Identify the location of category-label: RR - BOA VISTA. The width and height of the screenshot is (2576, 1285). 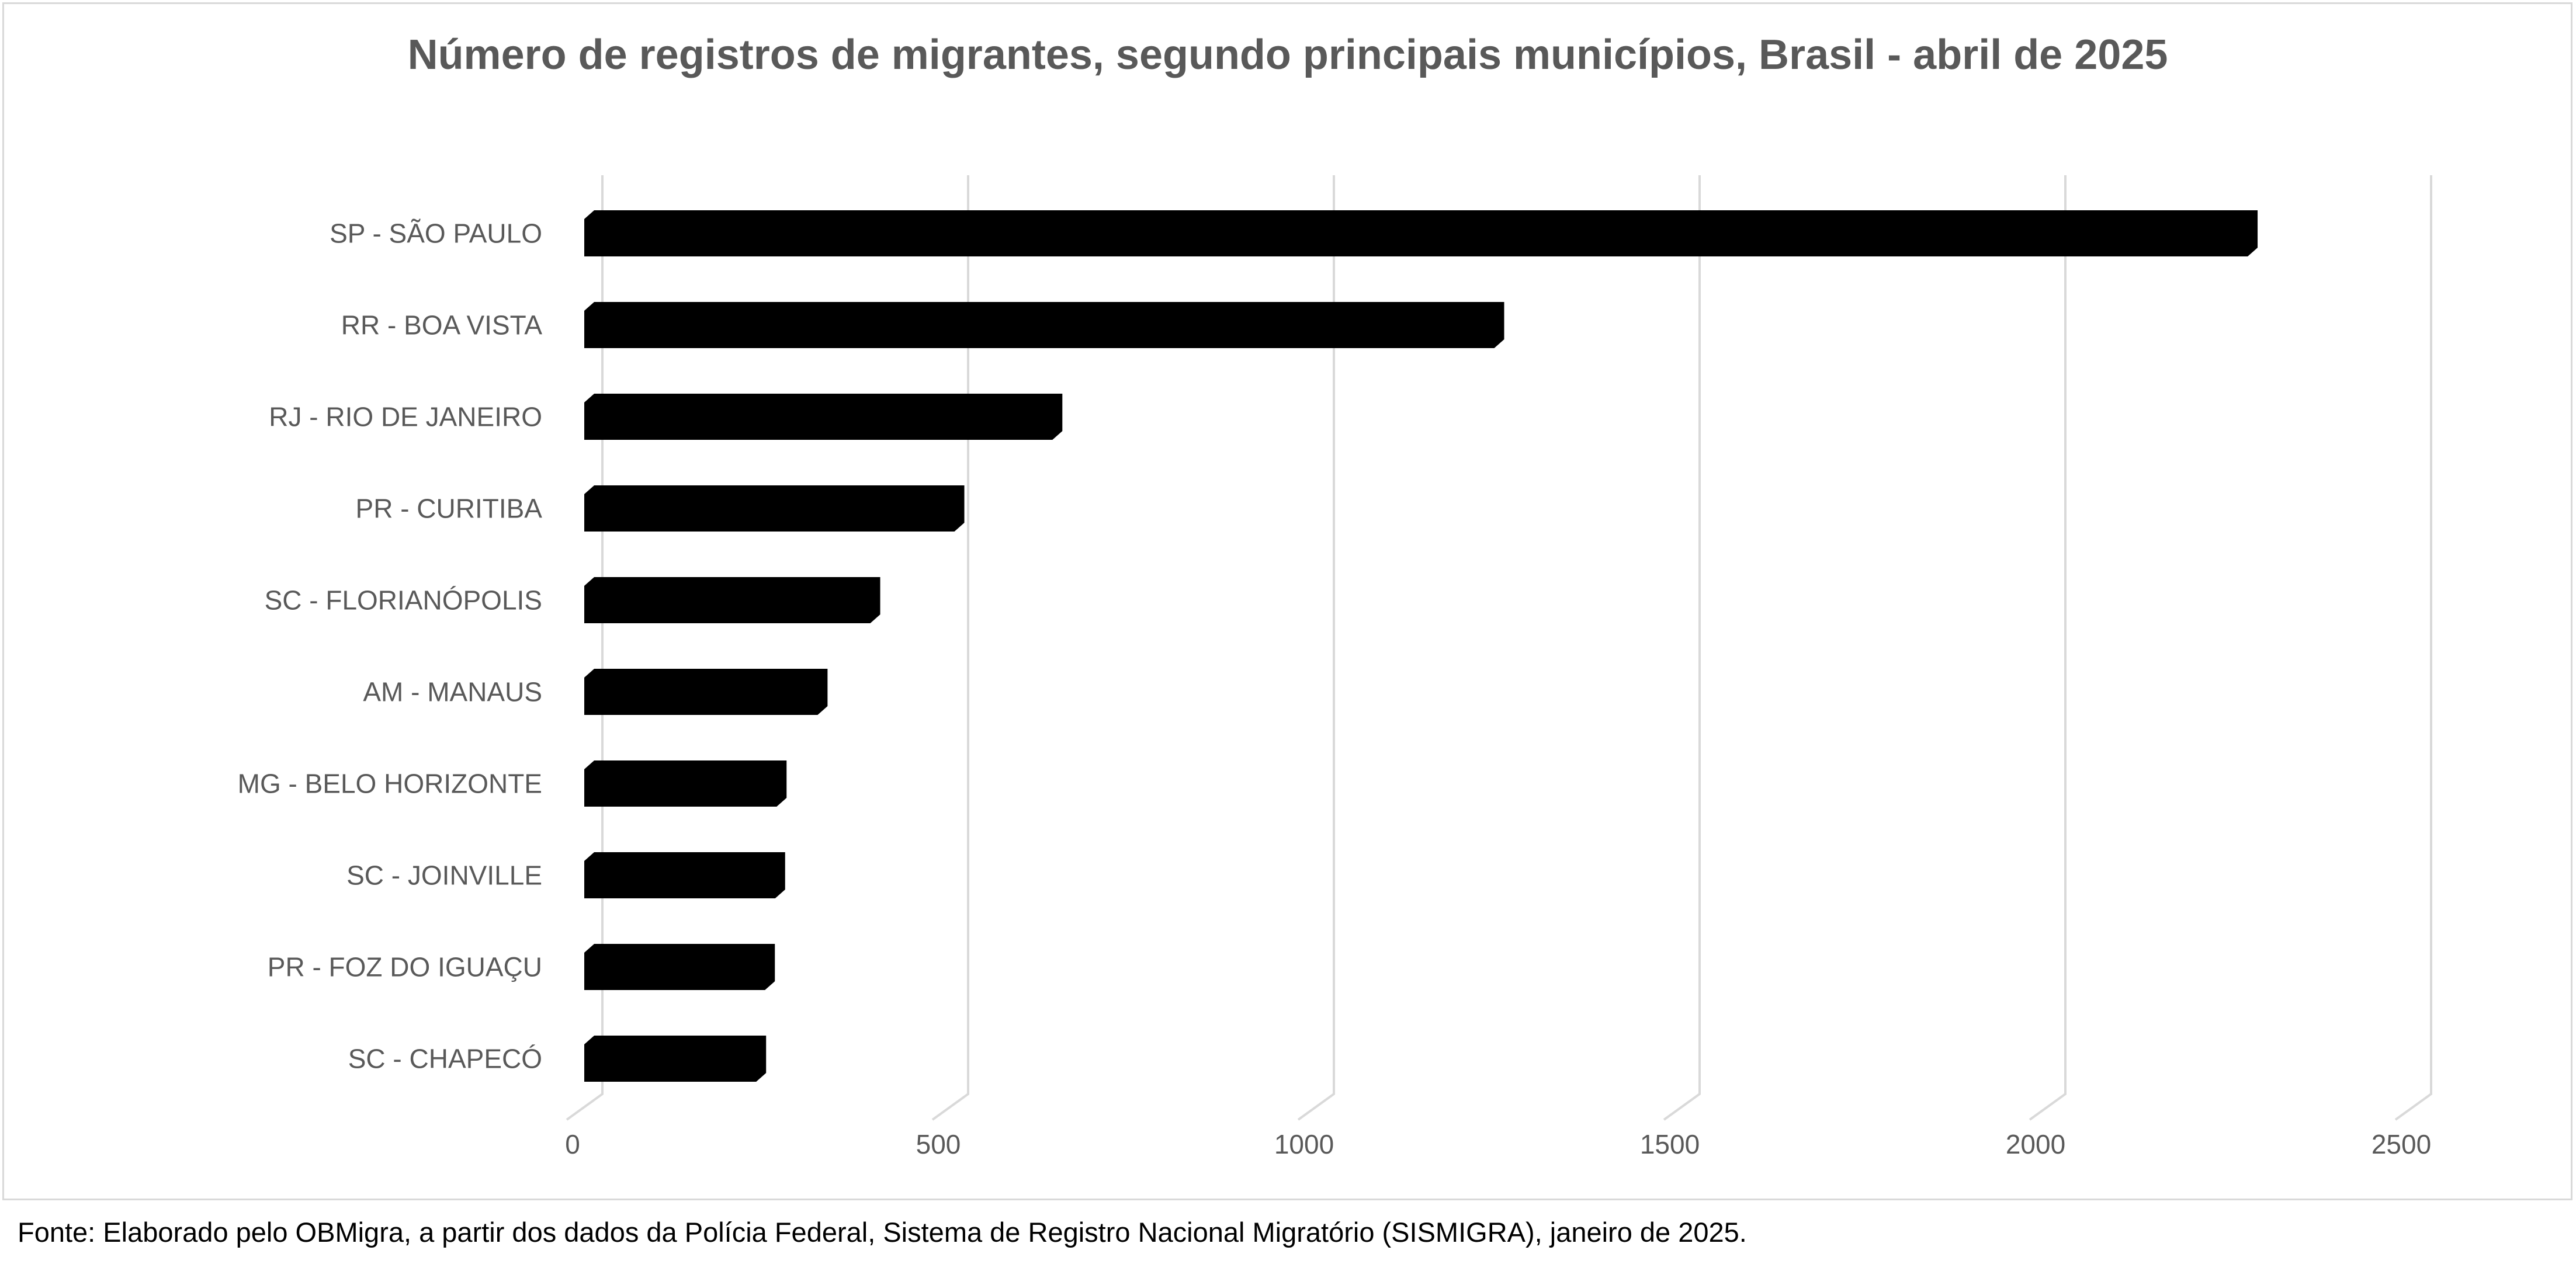
(442, 325).